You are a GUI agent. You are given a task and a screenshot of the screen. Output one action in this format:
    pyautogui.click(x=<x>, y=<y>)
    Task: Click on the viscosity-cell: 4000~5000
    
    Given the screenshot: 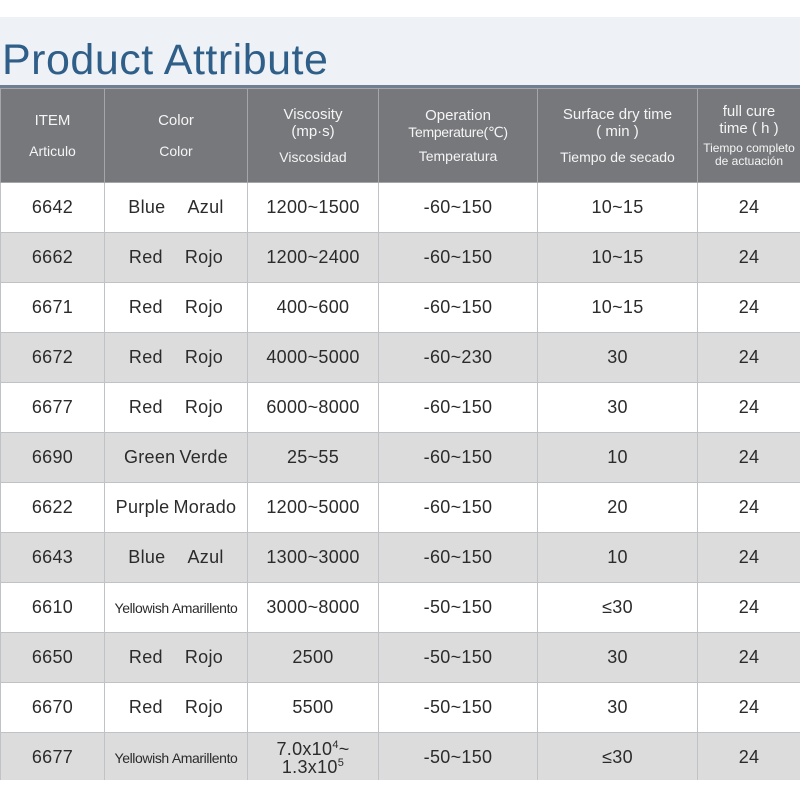 What is the action you would take?
    pyautogui.click(x=313, y=357)
    